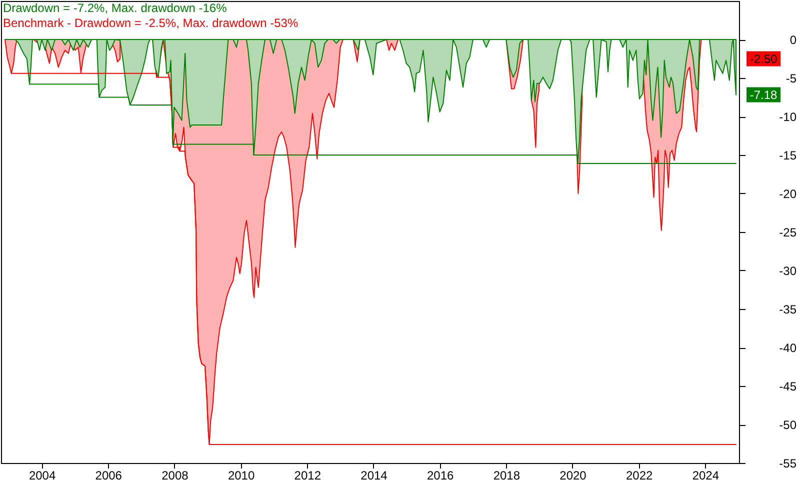  I want to click on data-label: -2.50, so click(764, 59).